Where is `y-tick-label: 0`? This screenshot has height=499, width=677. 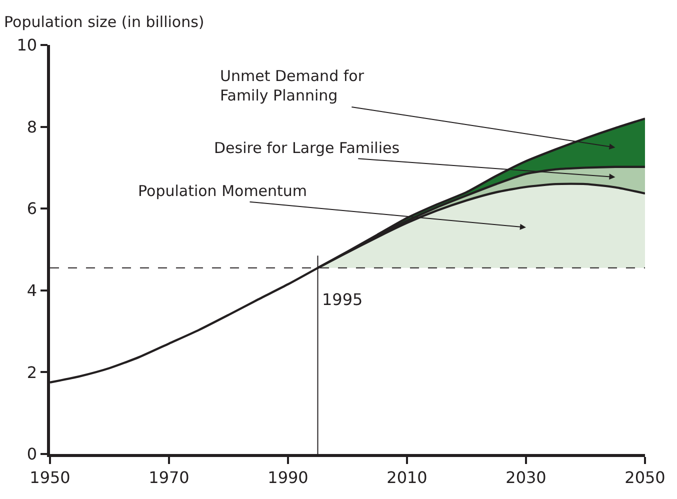
y-tick-label: 0 is located at coordinates (32, 454).